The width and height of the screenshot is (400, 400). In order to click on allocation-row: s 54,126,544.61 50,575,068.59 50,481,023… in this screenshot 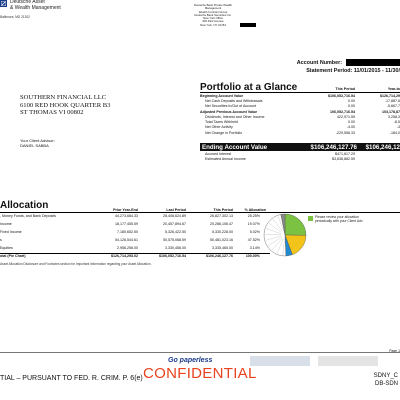, I will do `click(135, 241)`.